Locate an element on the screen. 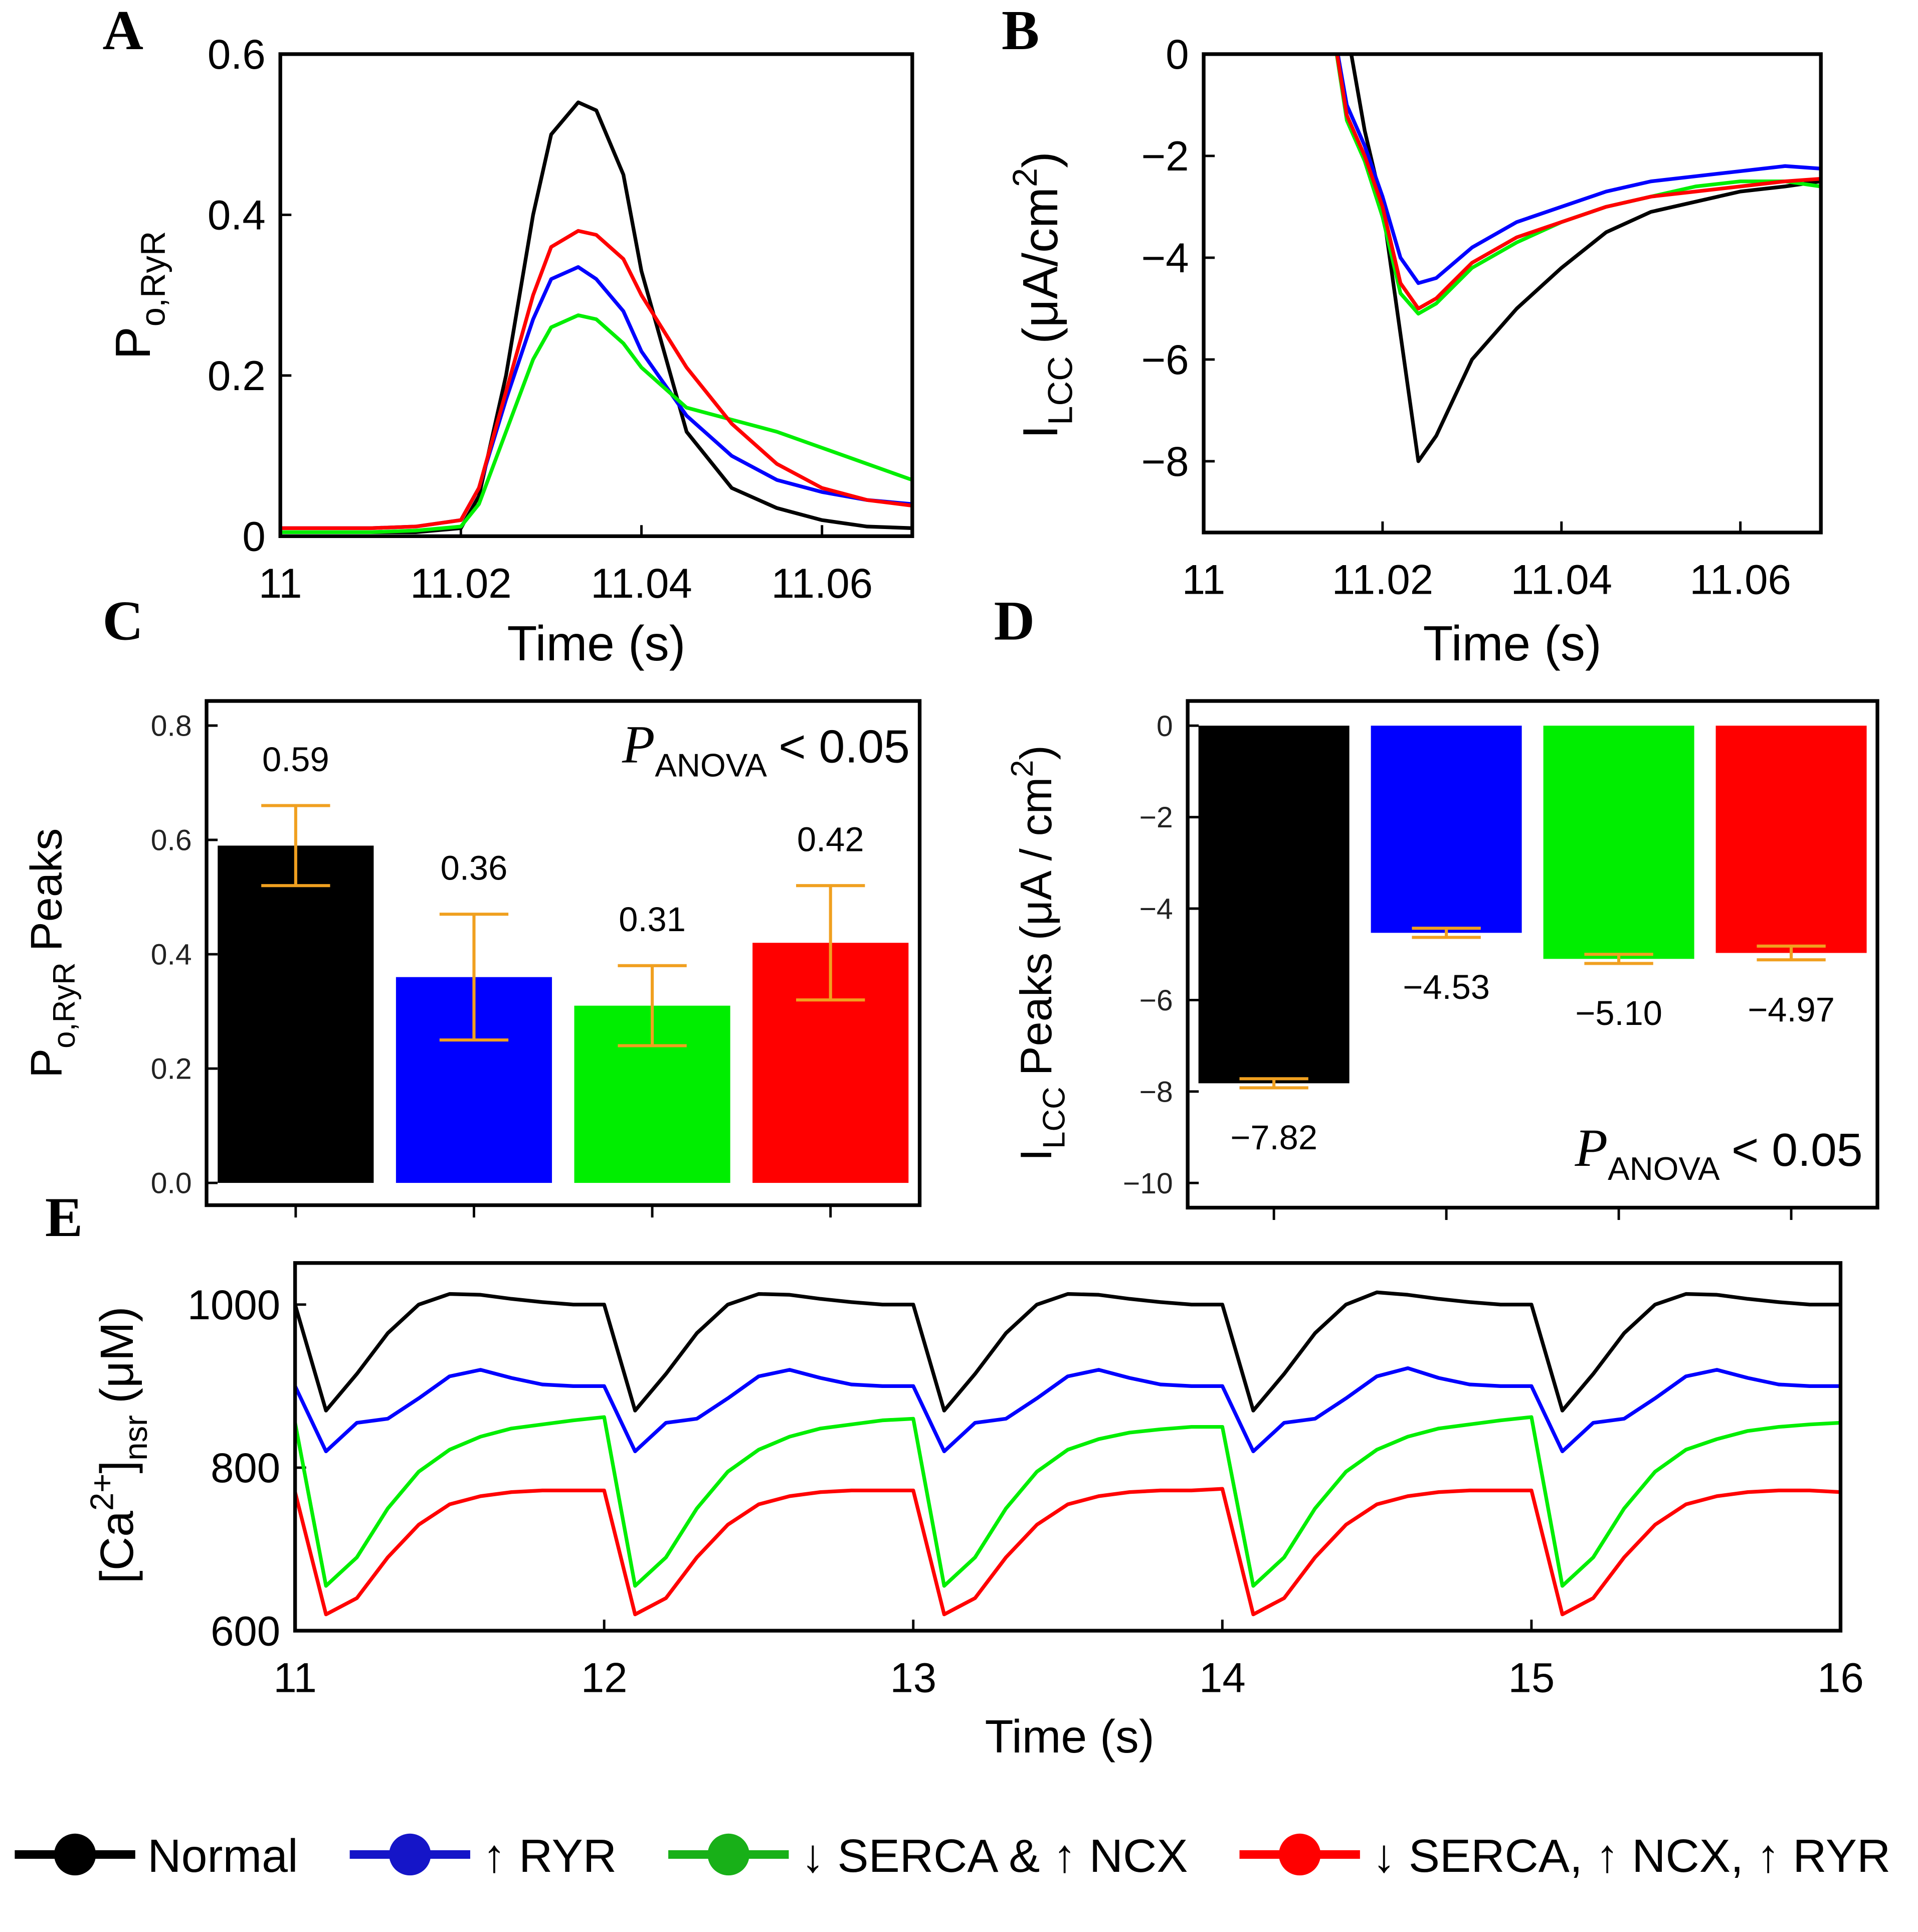 Image resolution: width=1918 pixels, height=1932 pixels. panel-label: A is located at coordinates (123, 31).